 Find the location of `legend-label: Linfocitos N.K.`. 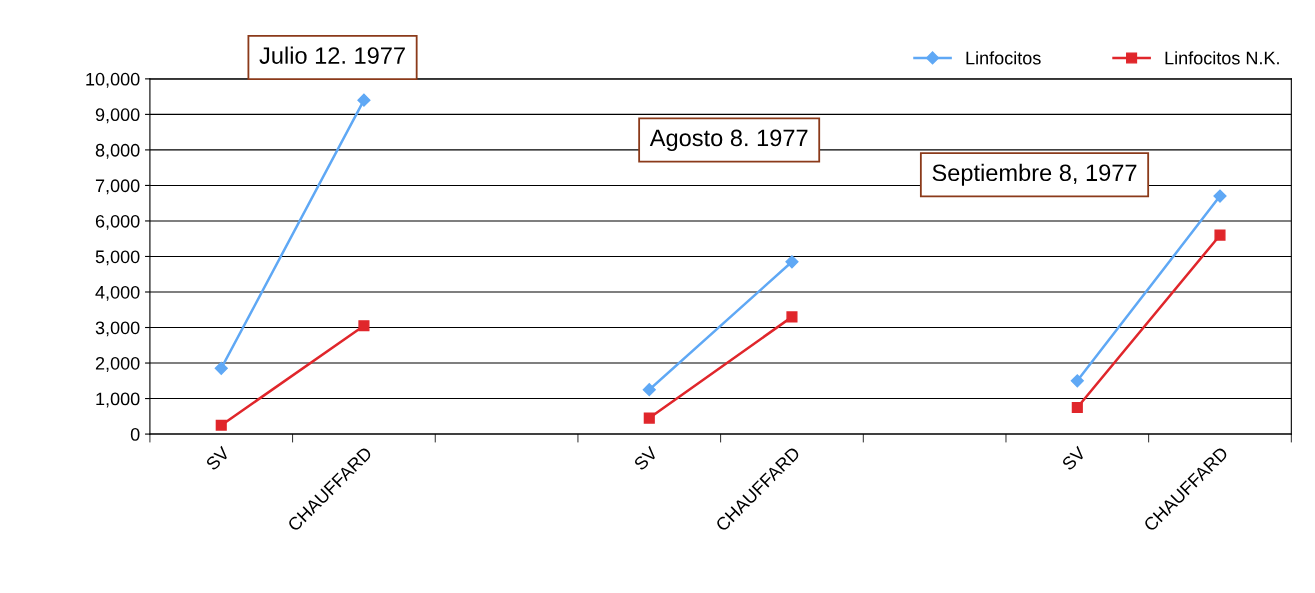

legend-label: Linfocitos N.K. is located at coordinates (1222, 58).